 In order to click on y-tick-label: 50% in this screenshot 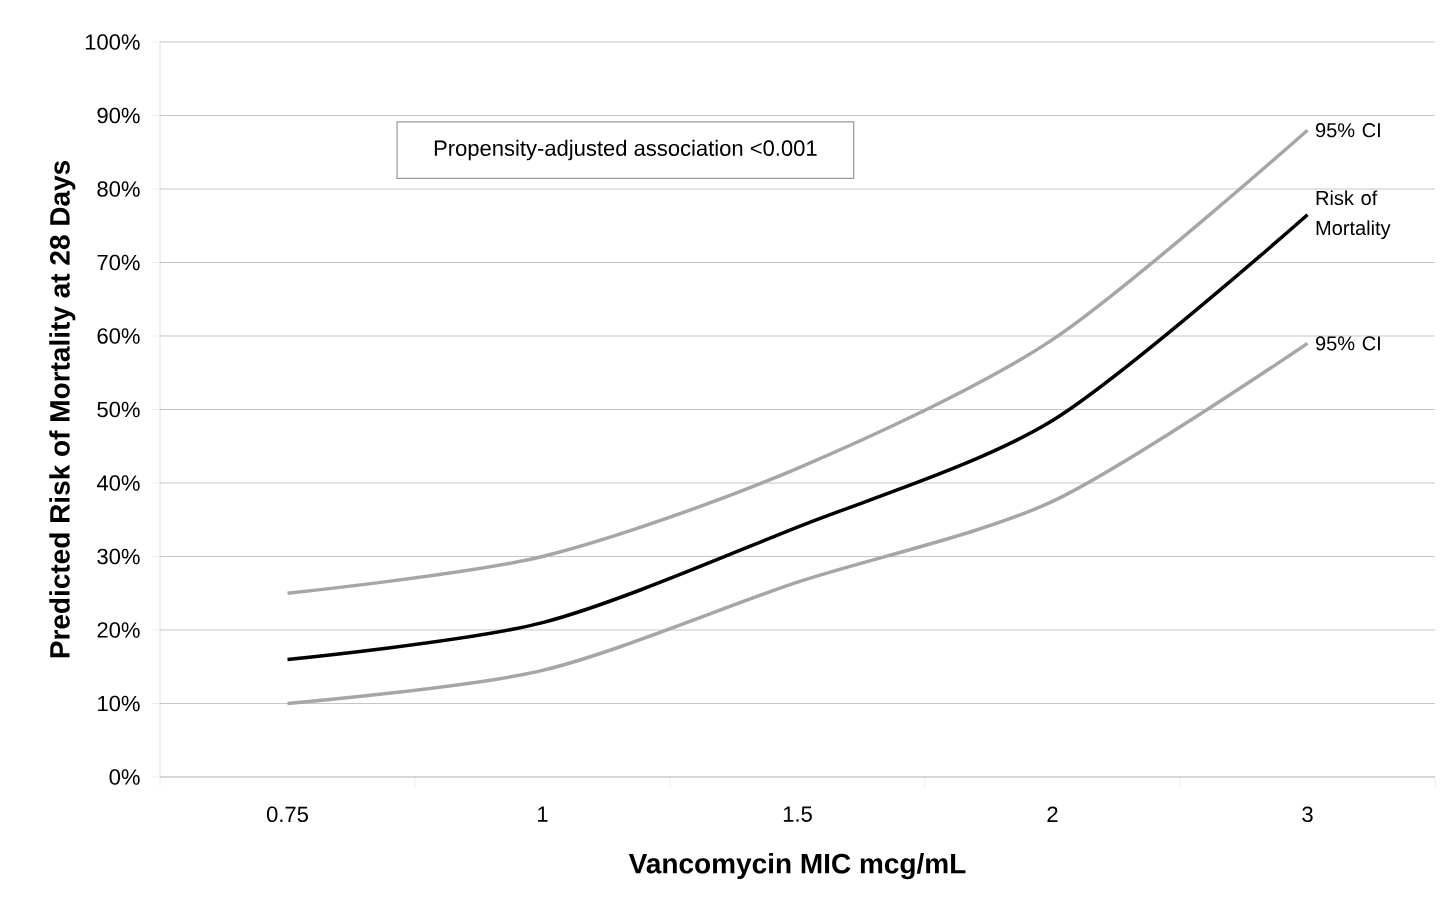, I will do `click(118, 409)`.